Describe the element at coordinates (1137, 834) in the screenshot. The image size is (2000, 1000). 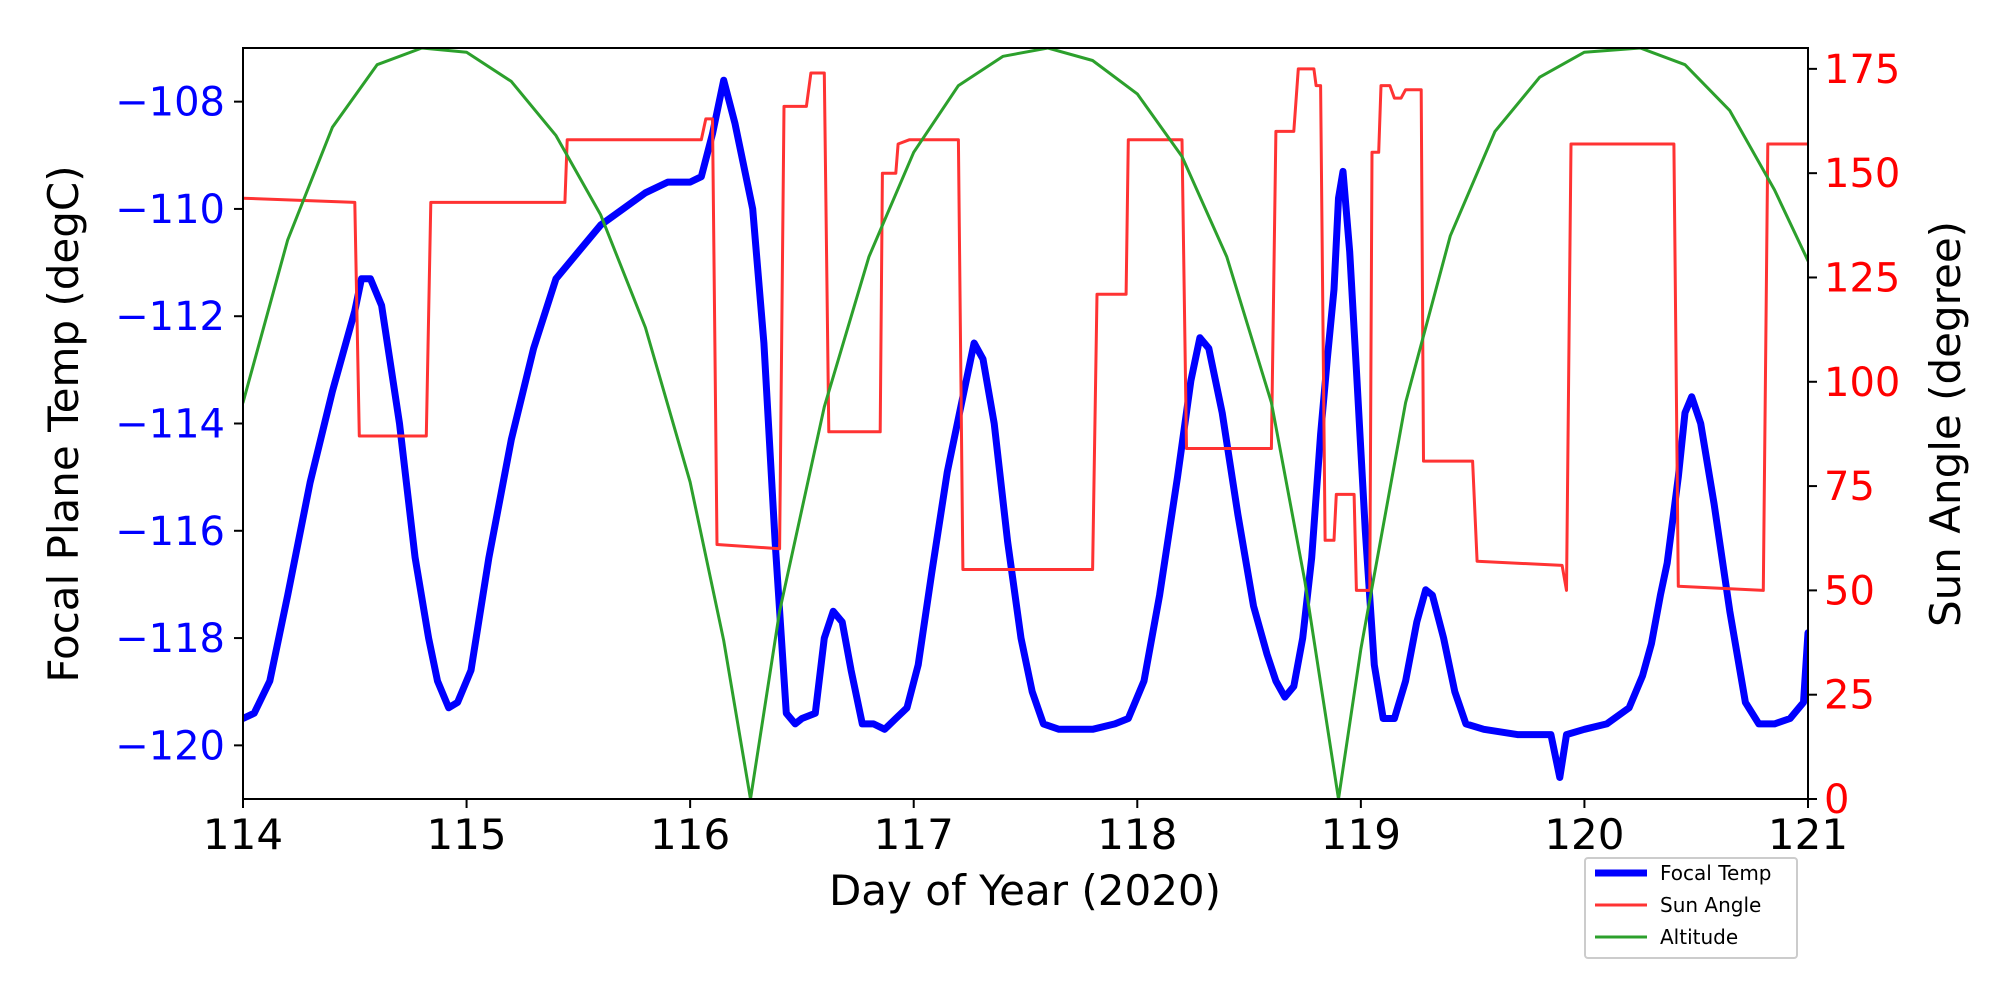
I see `x-tick-label: 118` at that location.